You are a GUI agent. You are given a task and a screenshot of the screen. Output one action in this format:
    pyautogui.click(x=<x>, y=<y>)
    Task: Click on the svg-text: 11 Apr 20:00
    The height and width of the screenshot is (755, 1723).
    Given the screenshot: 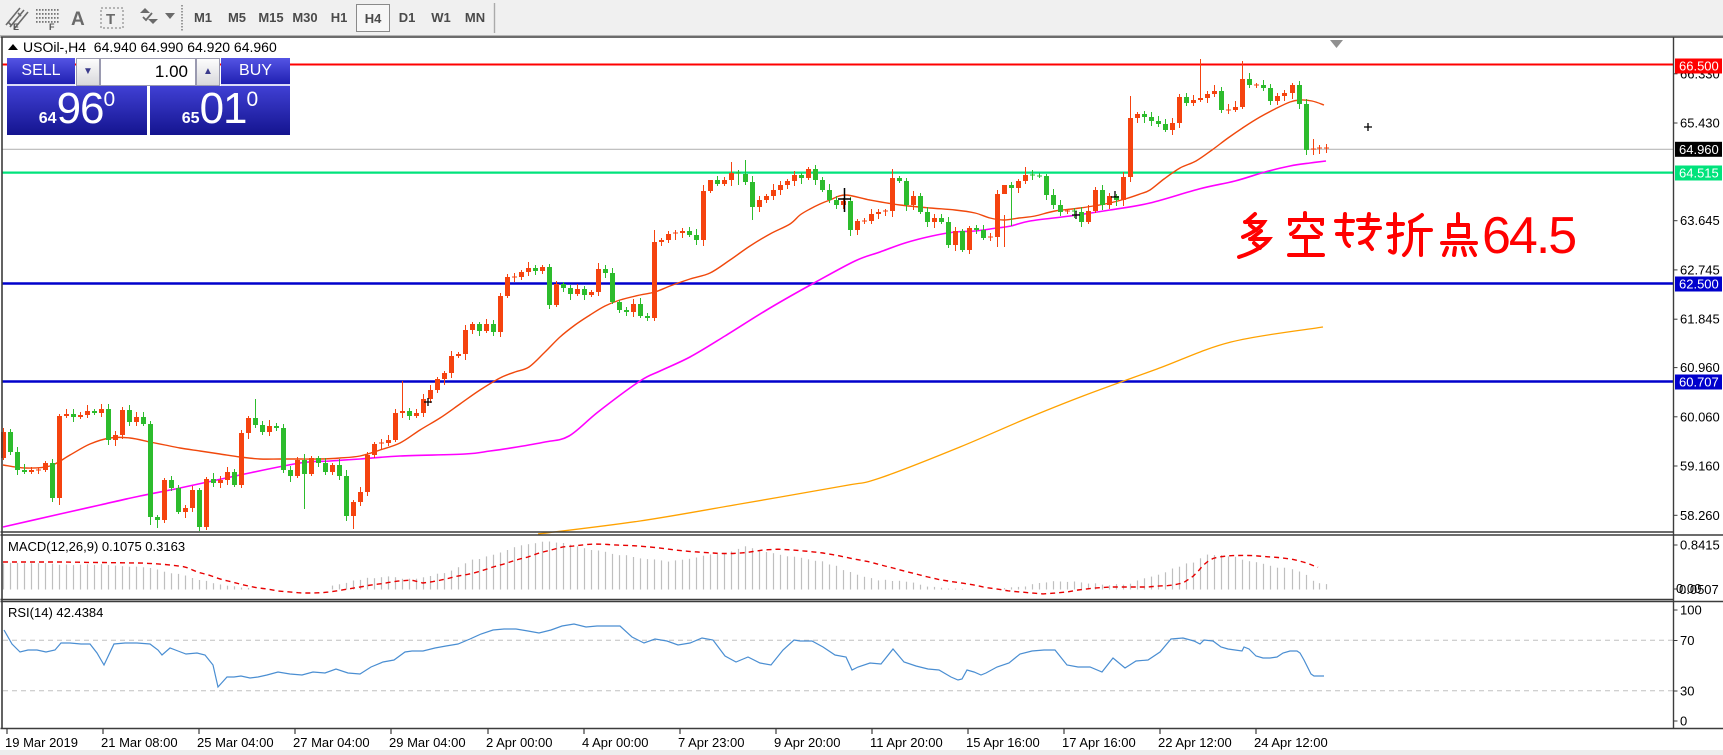 What is the action you would take?
    pyautogui.click(x=906, y=742)
    